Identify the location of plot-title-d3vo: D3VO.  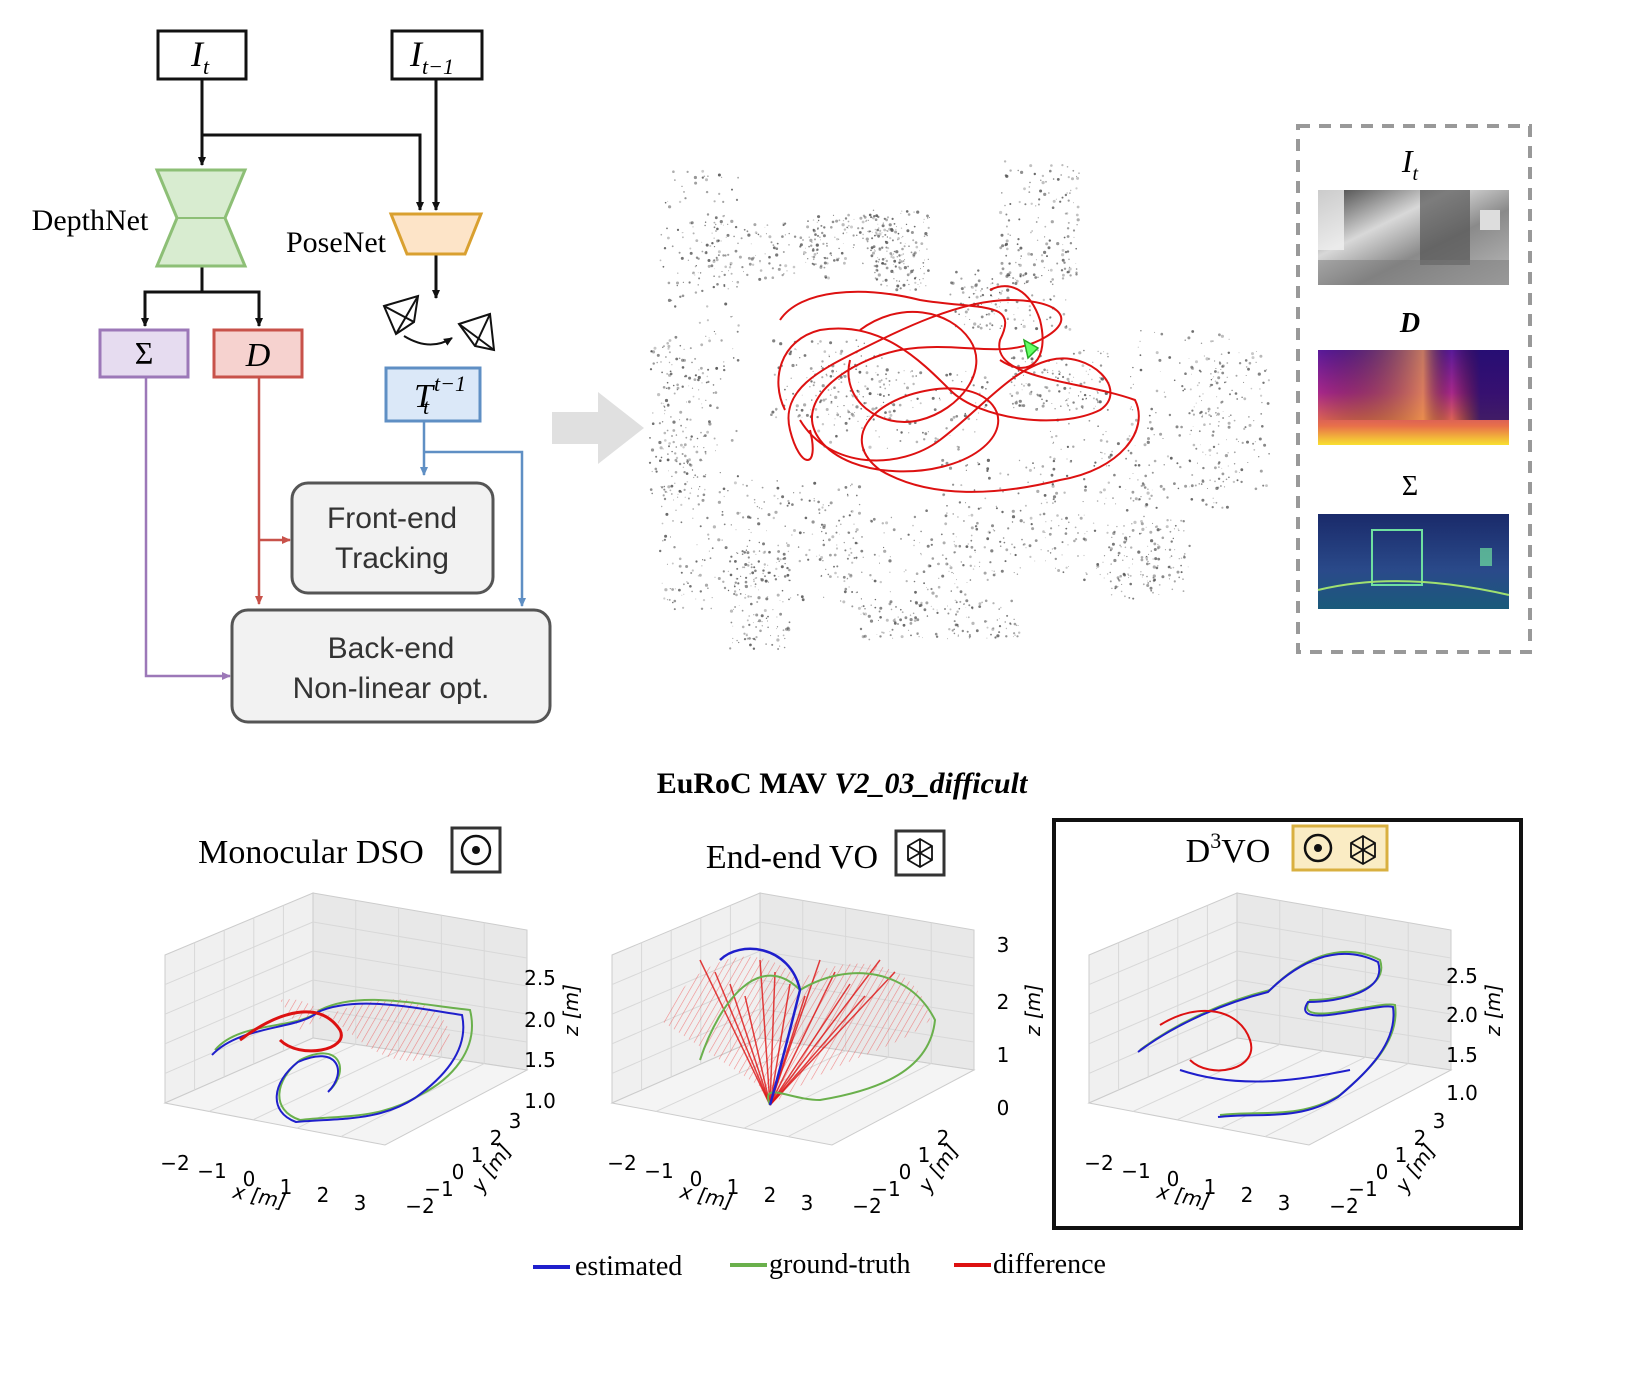
(1228, 849).